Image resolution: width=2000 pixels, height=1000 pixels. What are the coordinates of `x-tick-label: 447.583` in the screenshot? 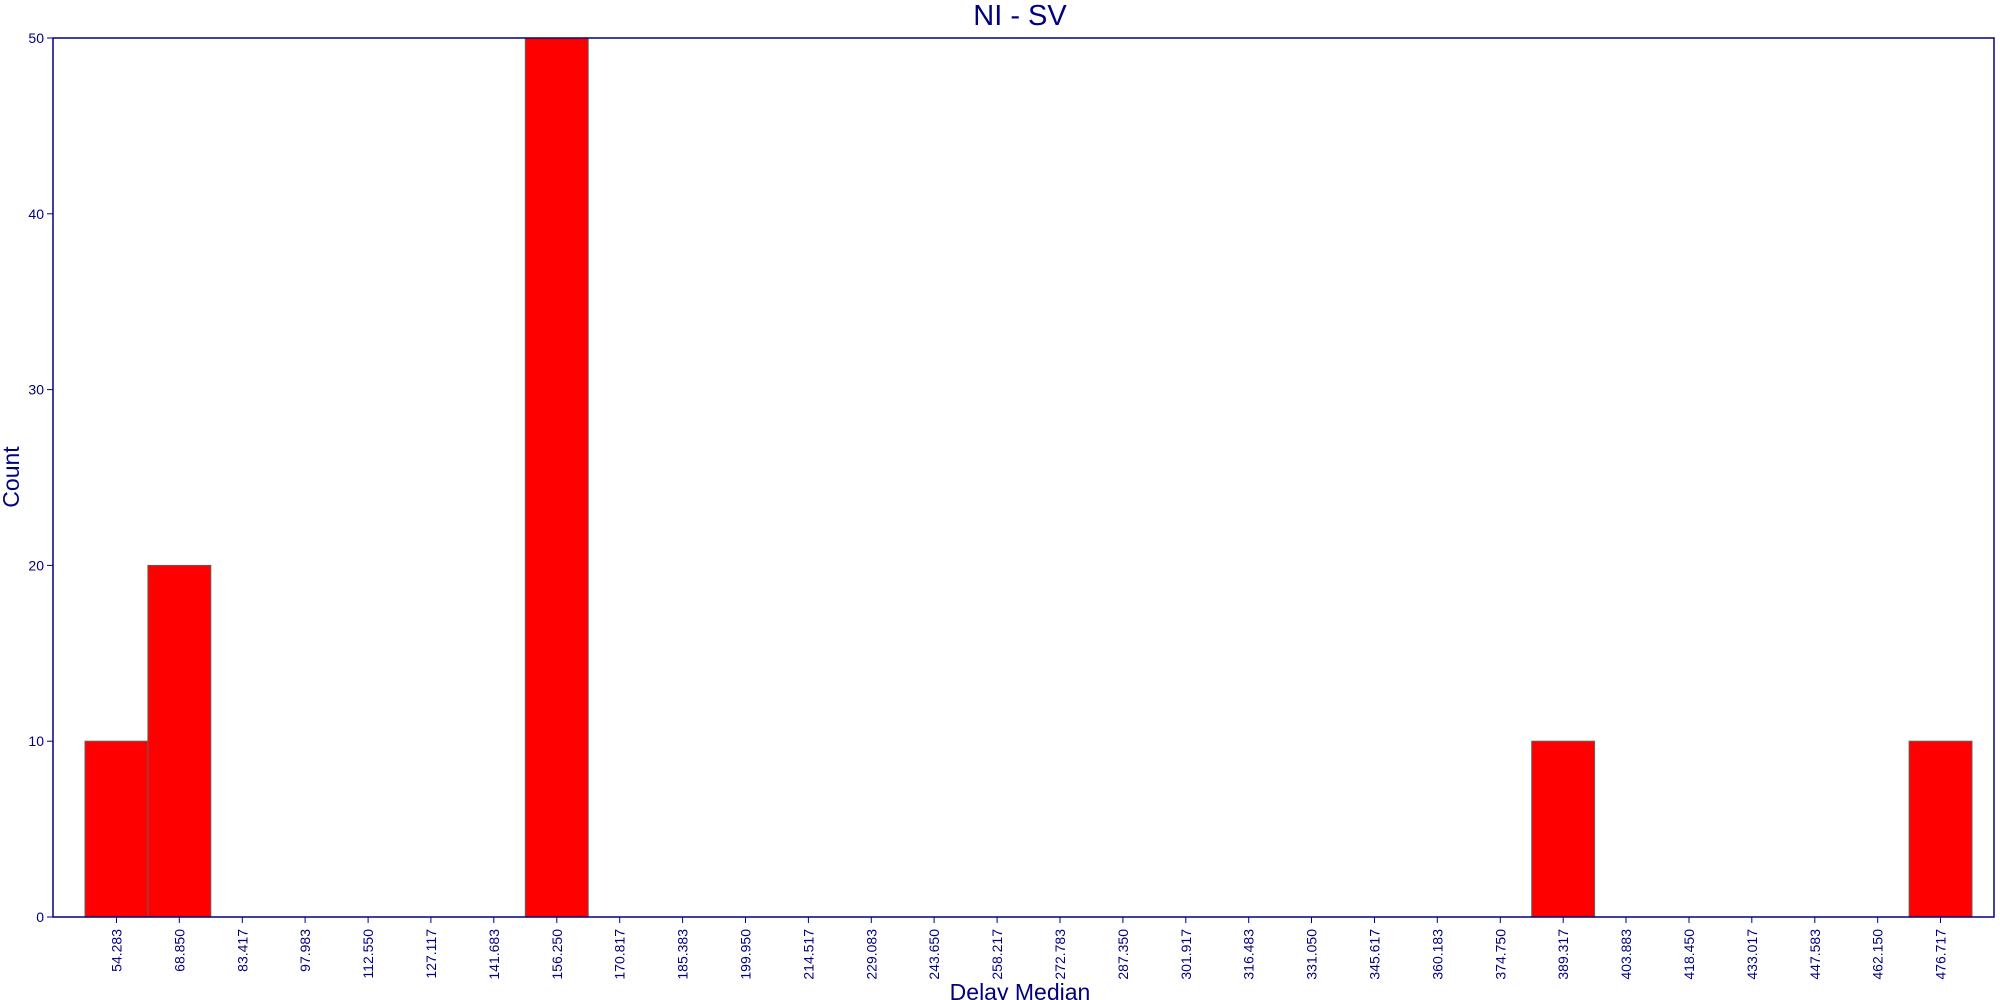 It's located at (1815, 954).